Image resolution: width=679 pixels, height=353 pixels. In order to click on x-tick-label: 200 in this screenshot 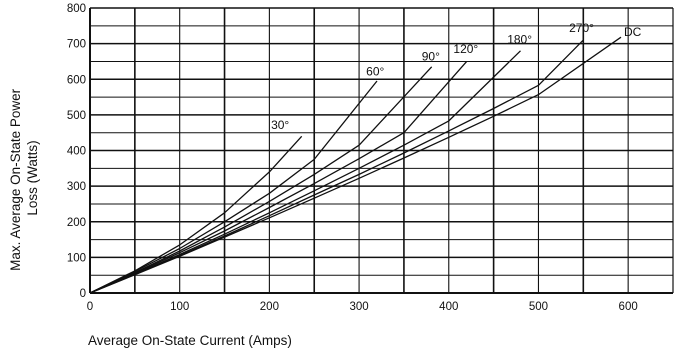, I will do `click(269, 307)`.